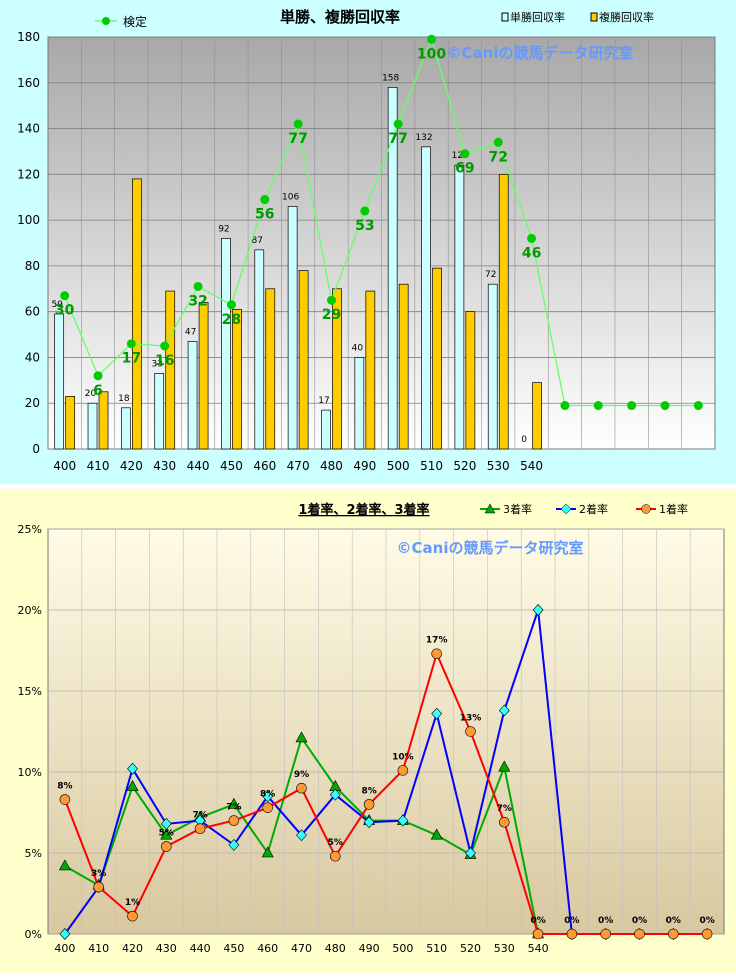  Describe the element at coordinates (431, 466) in the screenshot. I see `x-tick-label: 510` at that location.